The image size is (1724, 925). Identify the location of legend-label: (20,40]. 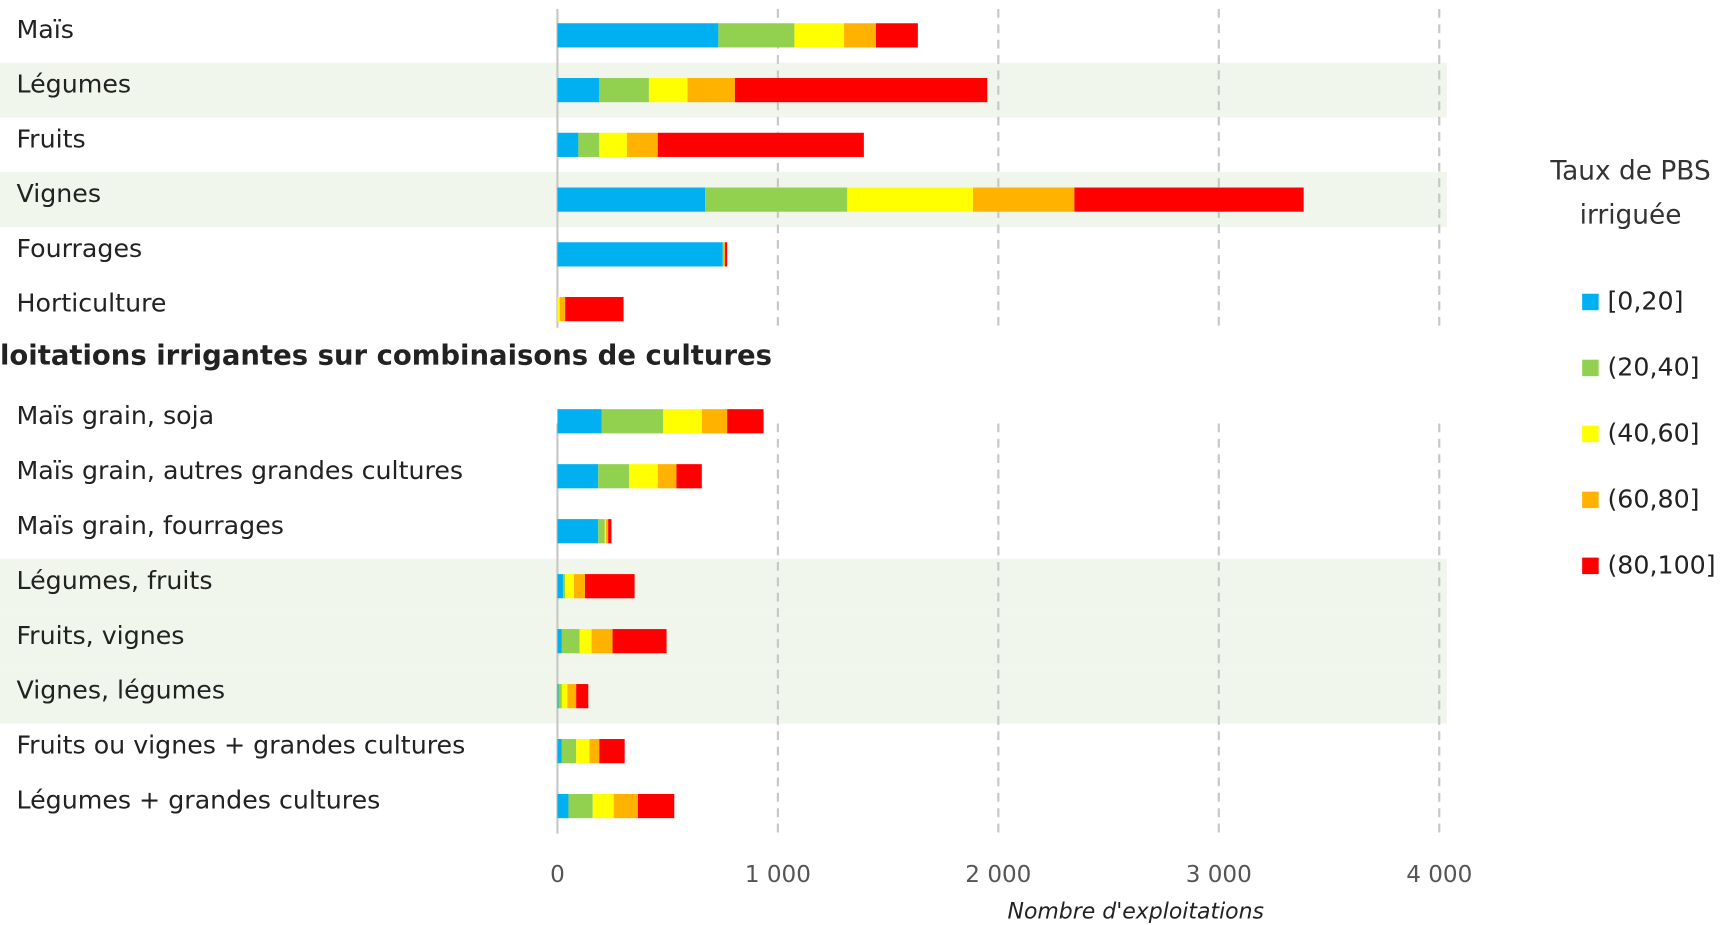
(1653, 366).